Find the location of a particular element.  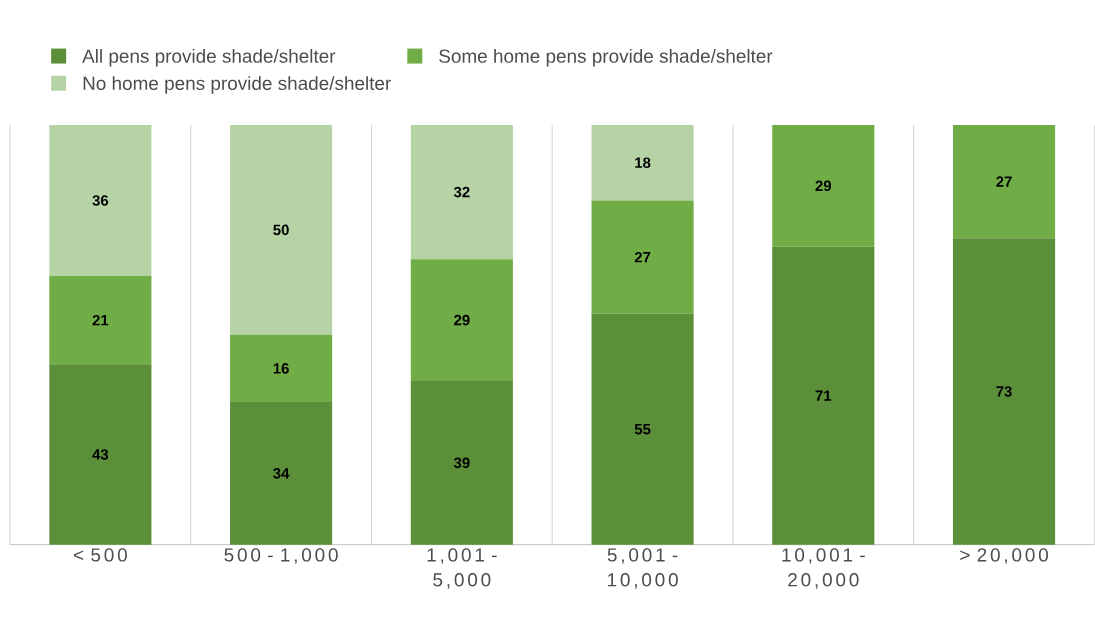

x-tick-label: 5,001 - 10,000 is located at coordinates (642, 568).